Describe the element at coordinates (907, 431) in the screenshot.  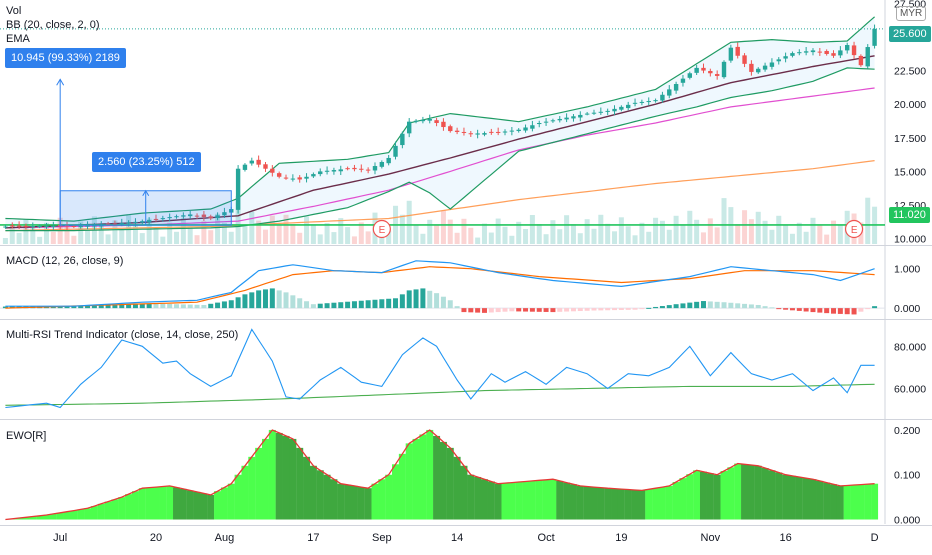
I see `y-tick-label: 0.200` at that location.